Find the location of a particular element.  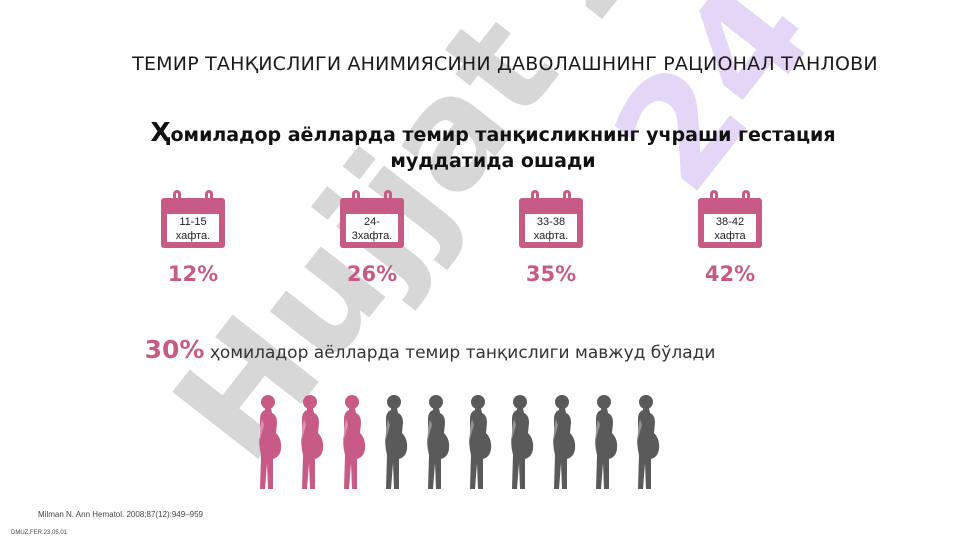

calendar-label-line1: 33-38 is located at coordinates (551, 222).